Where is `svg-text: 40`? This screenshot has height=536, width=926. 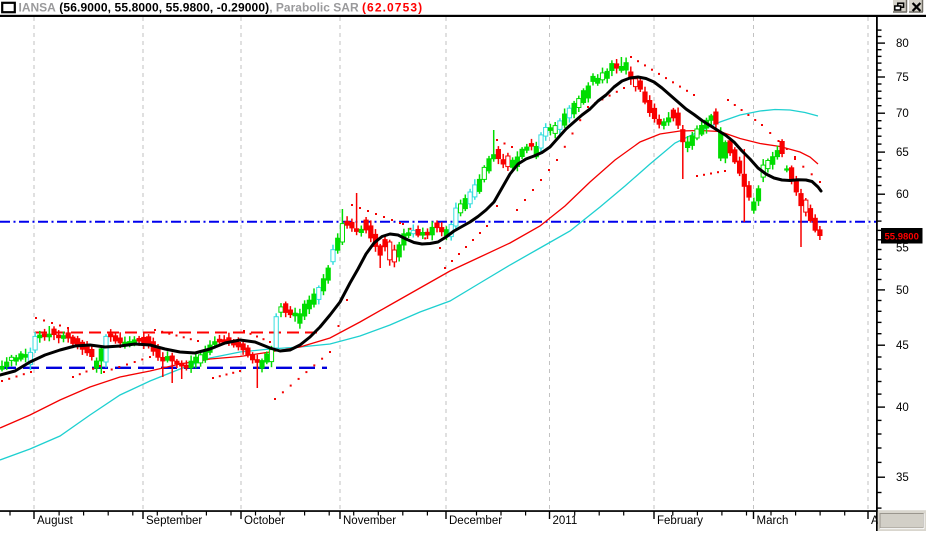
svg-text: 40 is located at coordinates (902, 408).